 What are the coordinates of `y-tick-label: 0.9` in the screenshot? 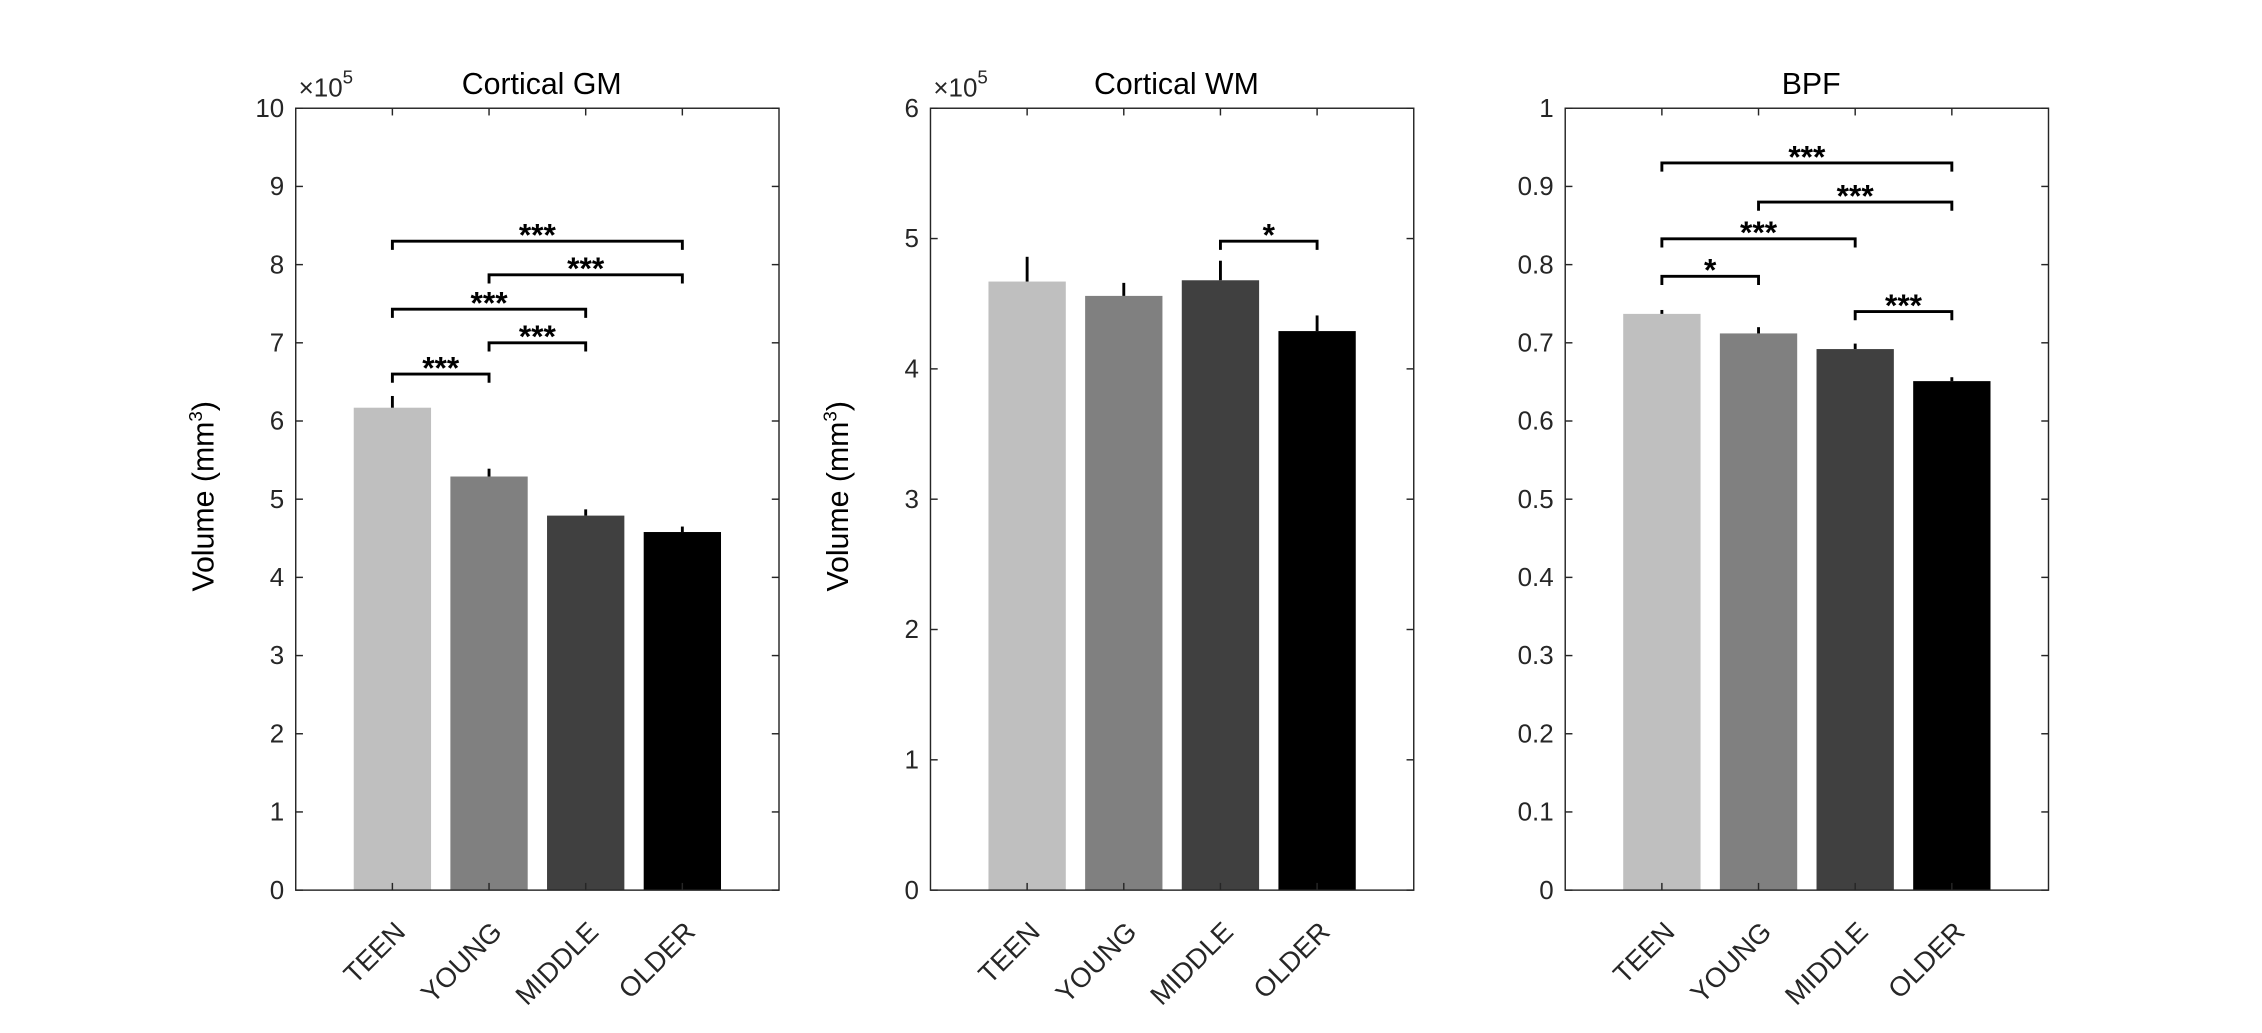 It's located at (1536, 186).